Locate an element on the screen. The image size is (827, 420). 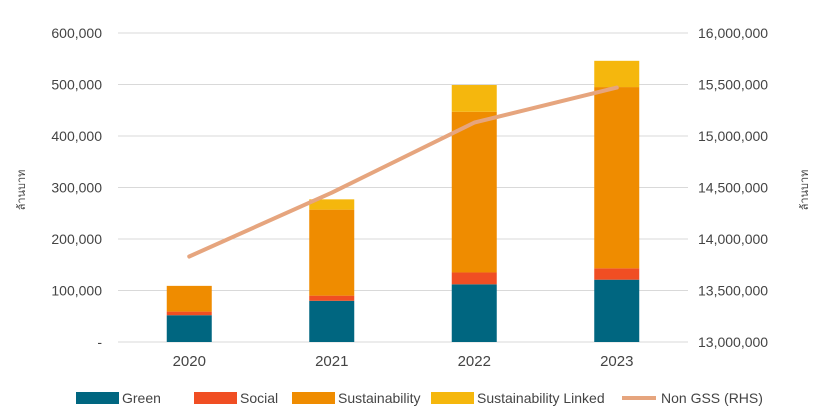
bar-social-2023 is located at coordinates (617, 274).